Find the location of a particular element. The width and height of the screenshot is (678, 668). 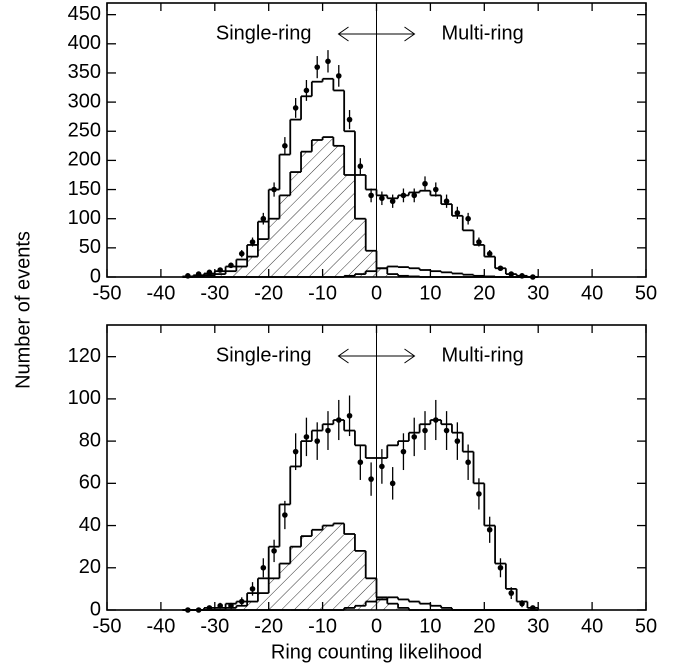

x-tick-label: 20 is located at coordinates (484, 293).